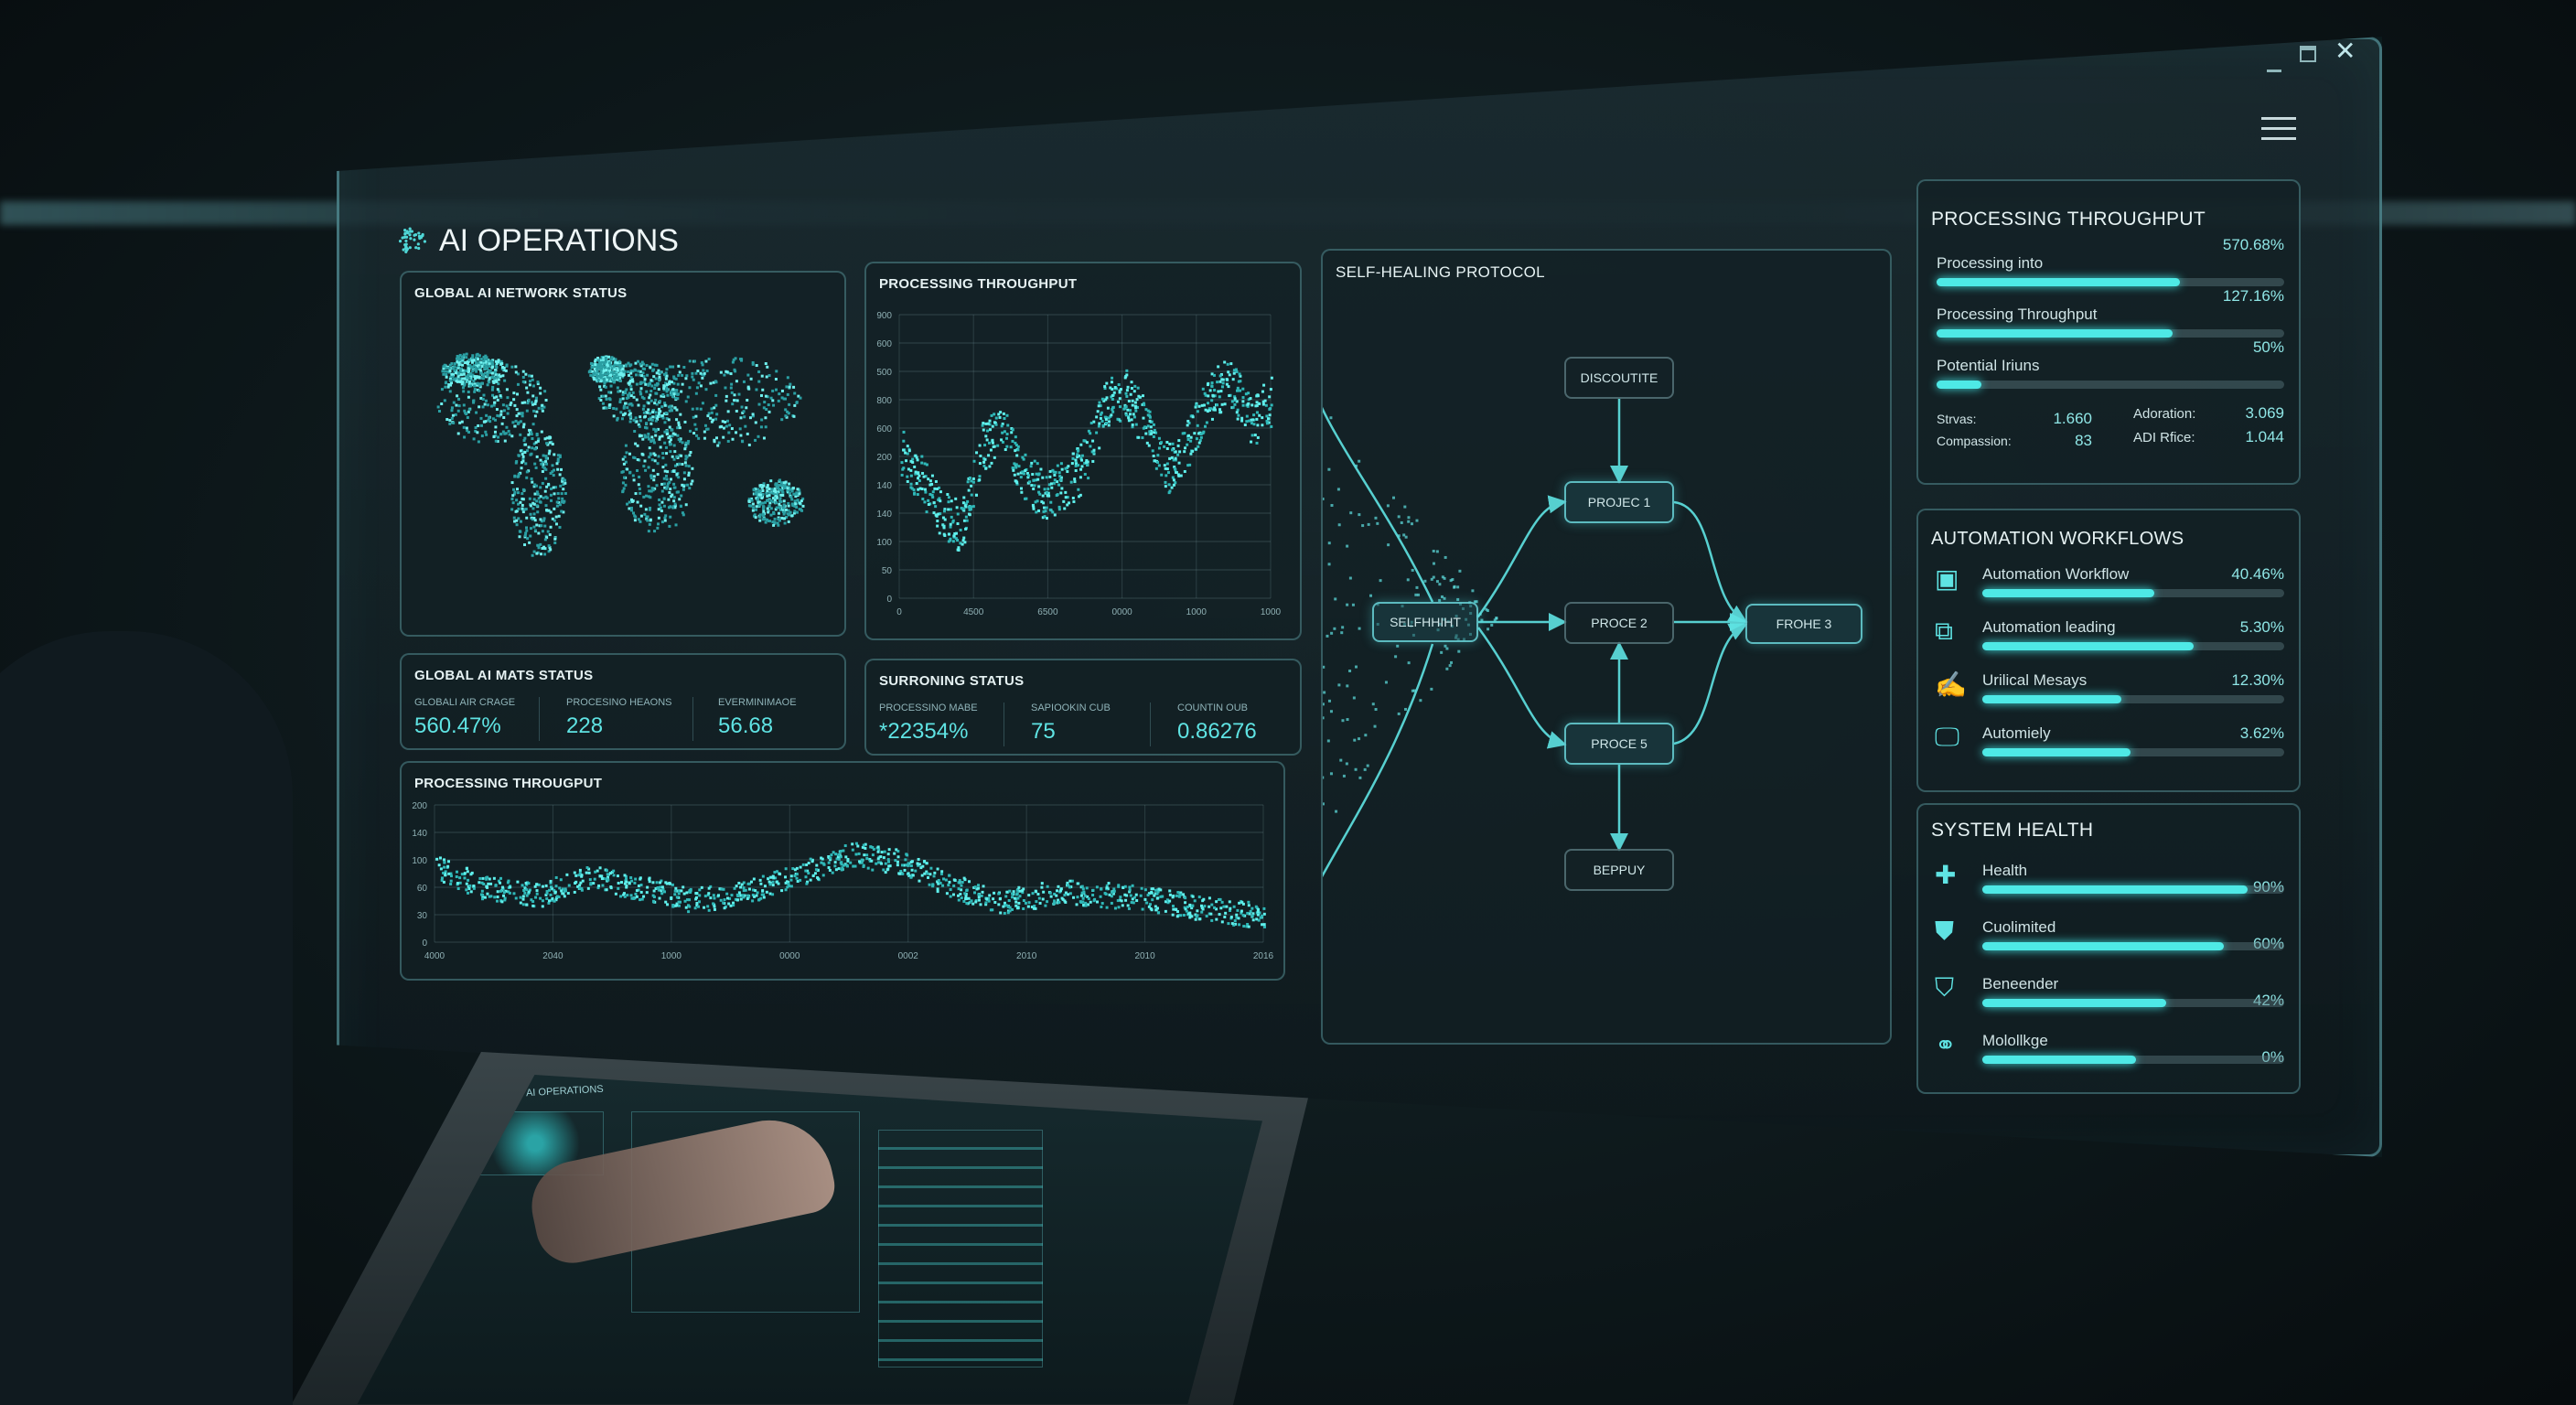 The image size is (2576, 1405). Describe the element at coordinates (2276, 69) in the screenshot. I see `minimize-button` at that location.